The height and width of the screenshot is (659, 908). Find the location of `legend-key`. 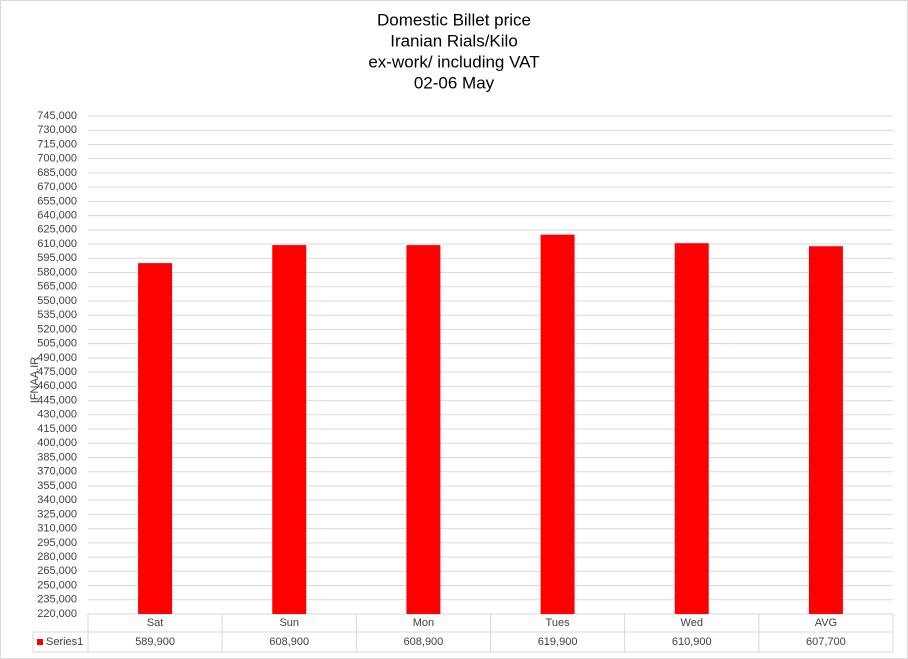

legend-key is located at coordinates (40, 642).